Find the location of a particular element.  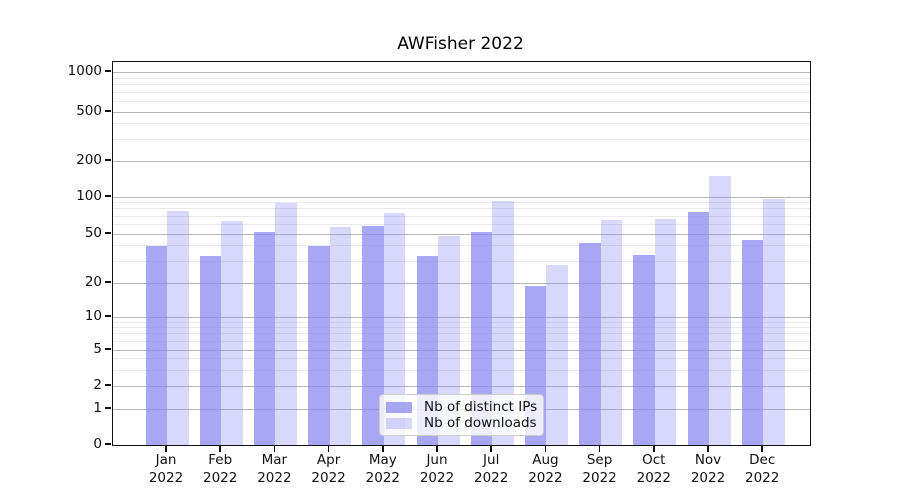

x-tick-label-jul-2022: Jul 2022 is located at coordinates (491, 469).